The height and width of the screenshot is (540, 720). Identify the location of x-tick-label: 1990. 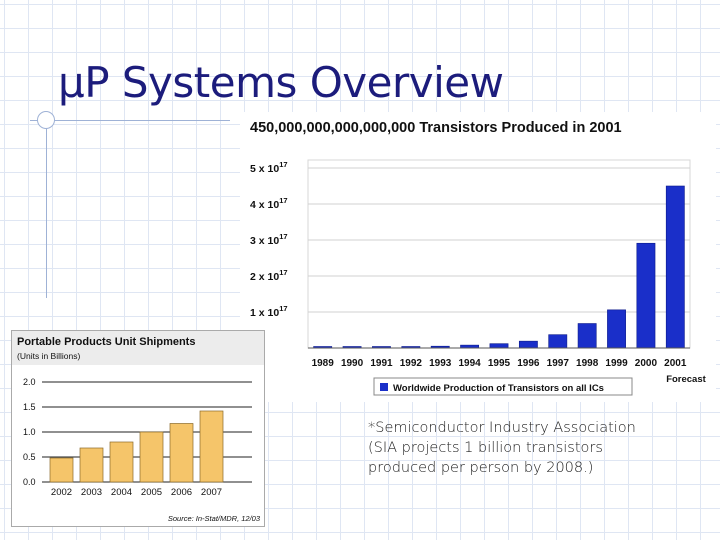
(352, 363).